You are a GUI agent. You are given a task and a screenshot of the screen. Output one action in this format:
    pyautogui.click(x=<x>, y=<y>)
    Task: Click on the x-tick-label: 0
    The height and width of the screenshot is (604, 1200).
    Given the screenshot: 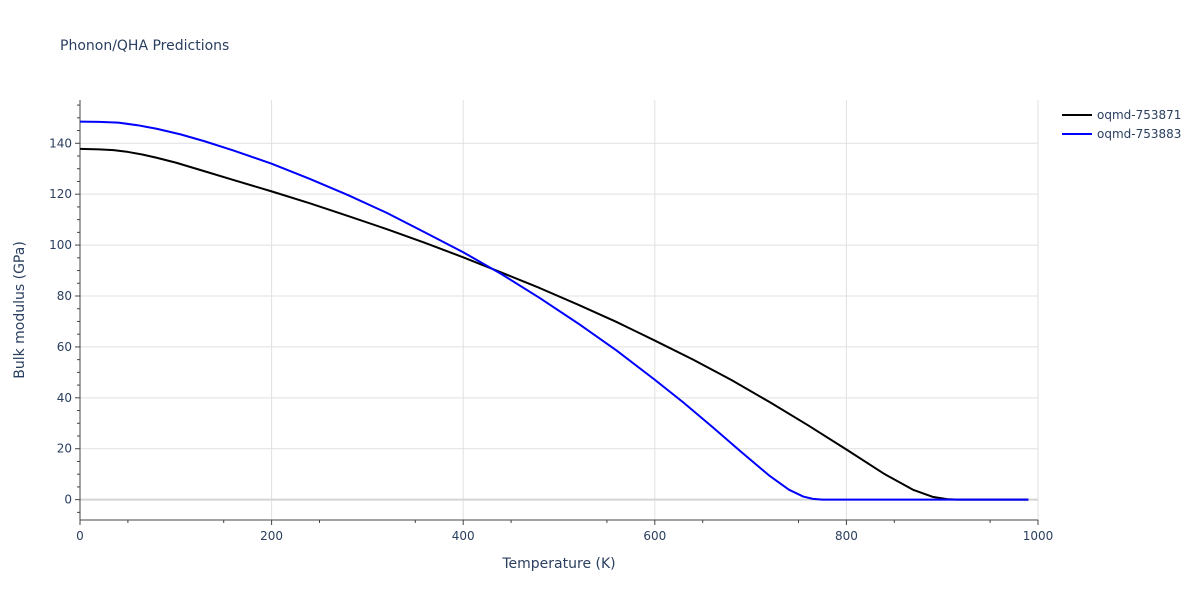 What is the action you would take?
    pyautogui.click(x=80, y=536)
    